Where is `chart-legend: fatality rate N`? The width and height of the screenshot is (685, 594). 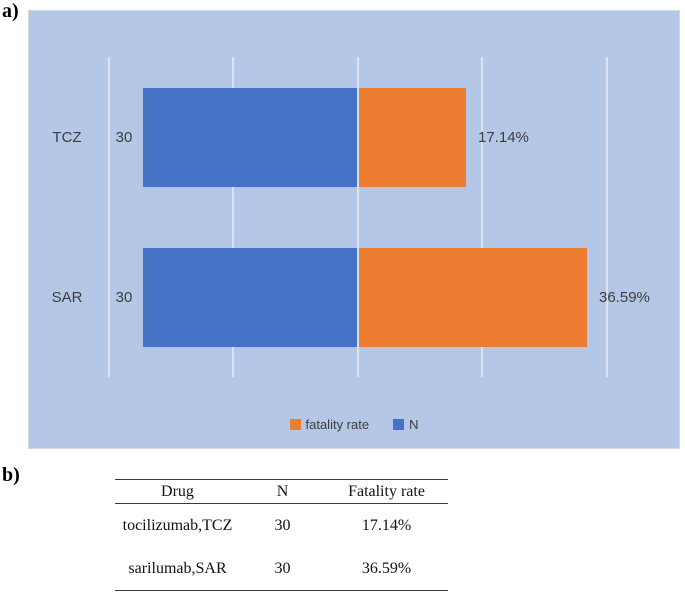
chart-legend: fatality rate N is located at coordinates (354, 424).